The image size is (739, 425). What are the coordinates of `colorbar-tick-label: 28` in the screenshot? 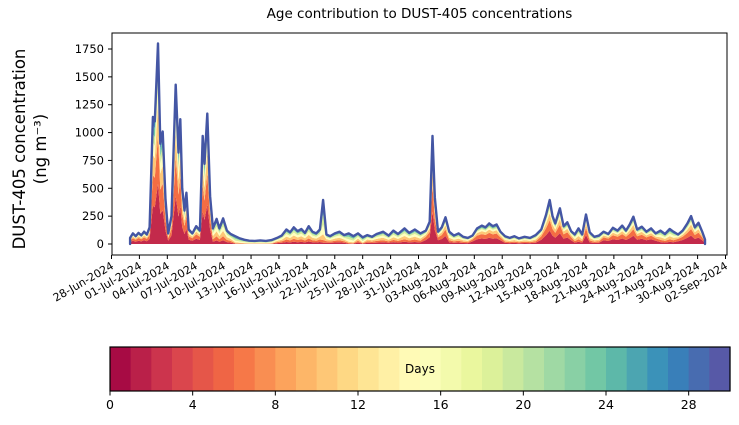 It's located at (689, 404).